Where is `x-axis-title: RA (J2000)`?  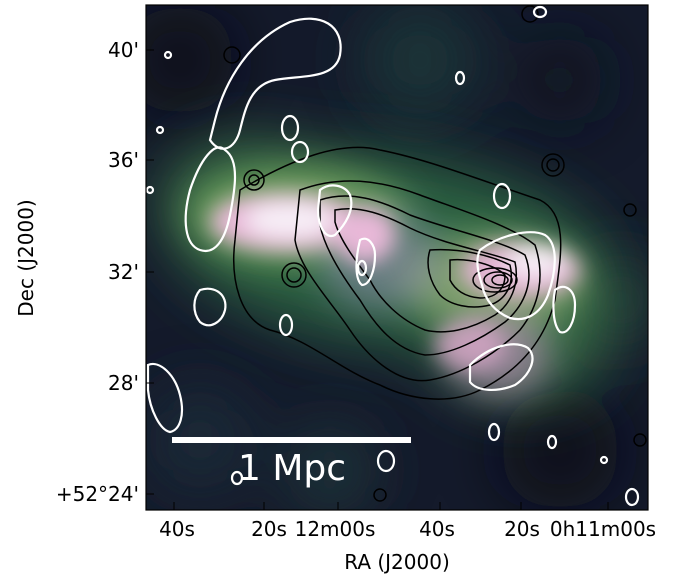
x-axis-title: RA (J2000) is located at coordinates (397, 562).